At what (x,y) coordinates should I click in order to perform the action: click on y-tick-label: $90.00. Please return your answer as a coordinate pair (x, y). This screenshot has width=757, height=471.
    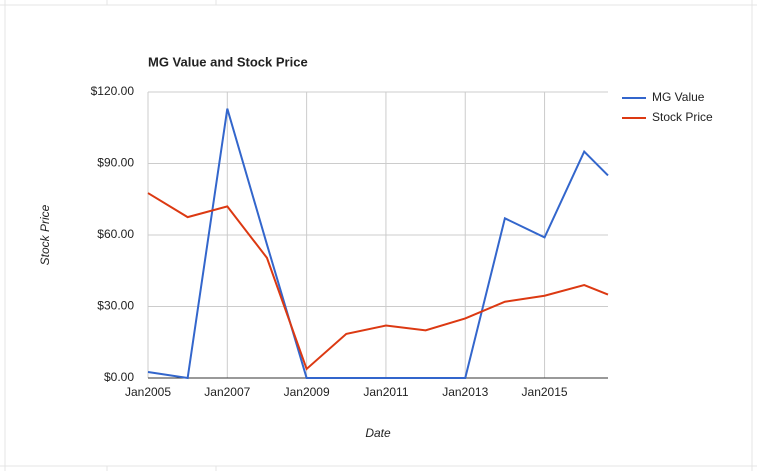
    Looking at the image, I should click on (115, 163).